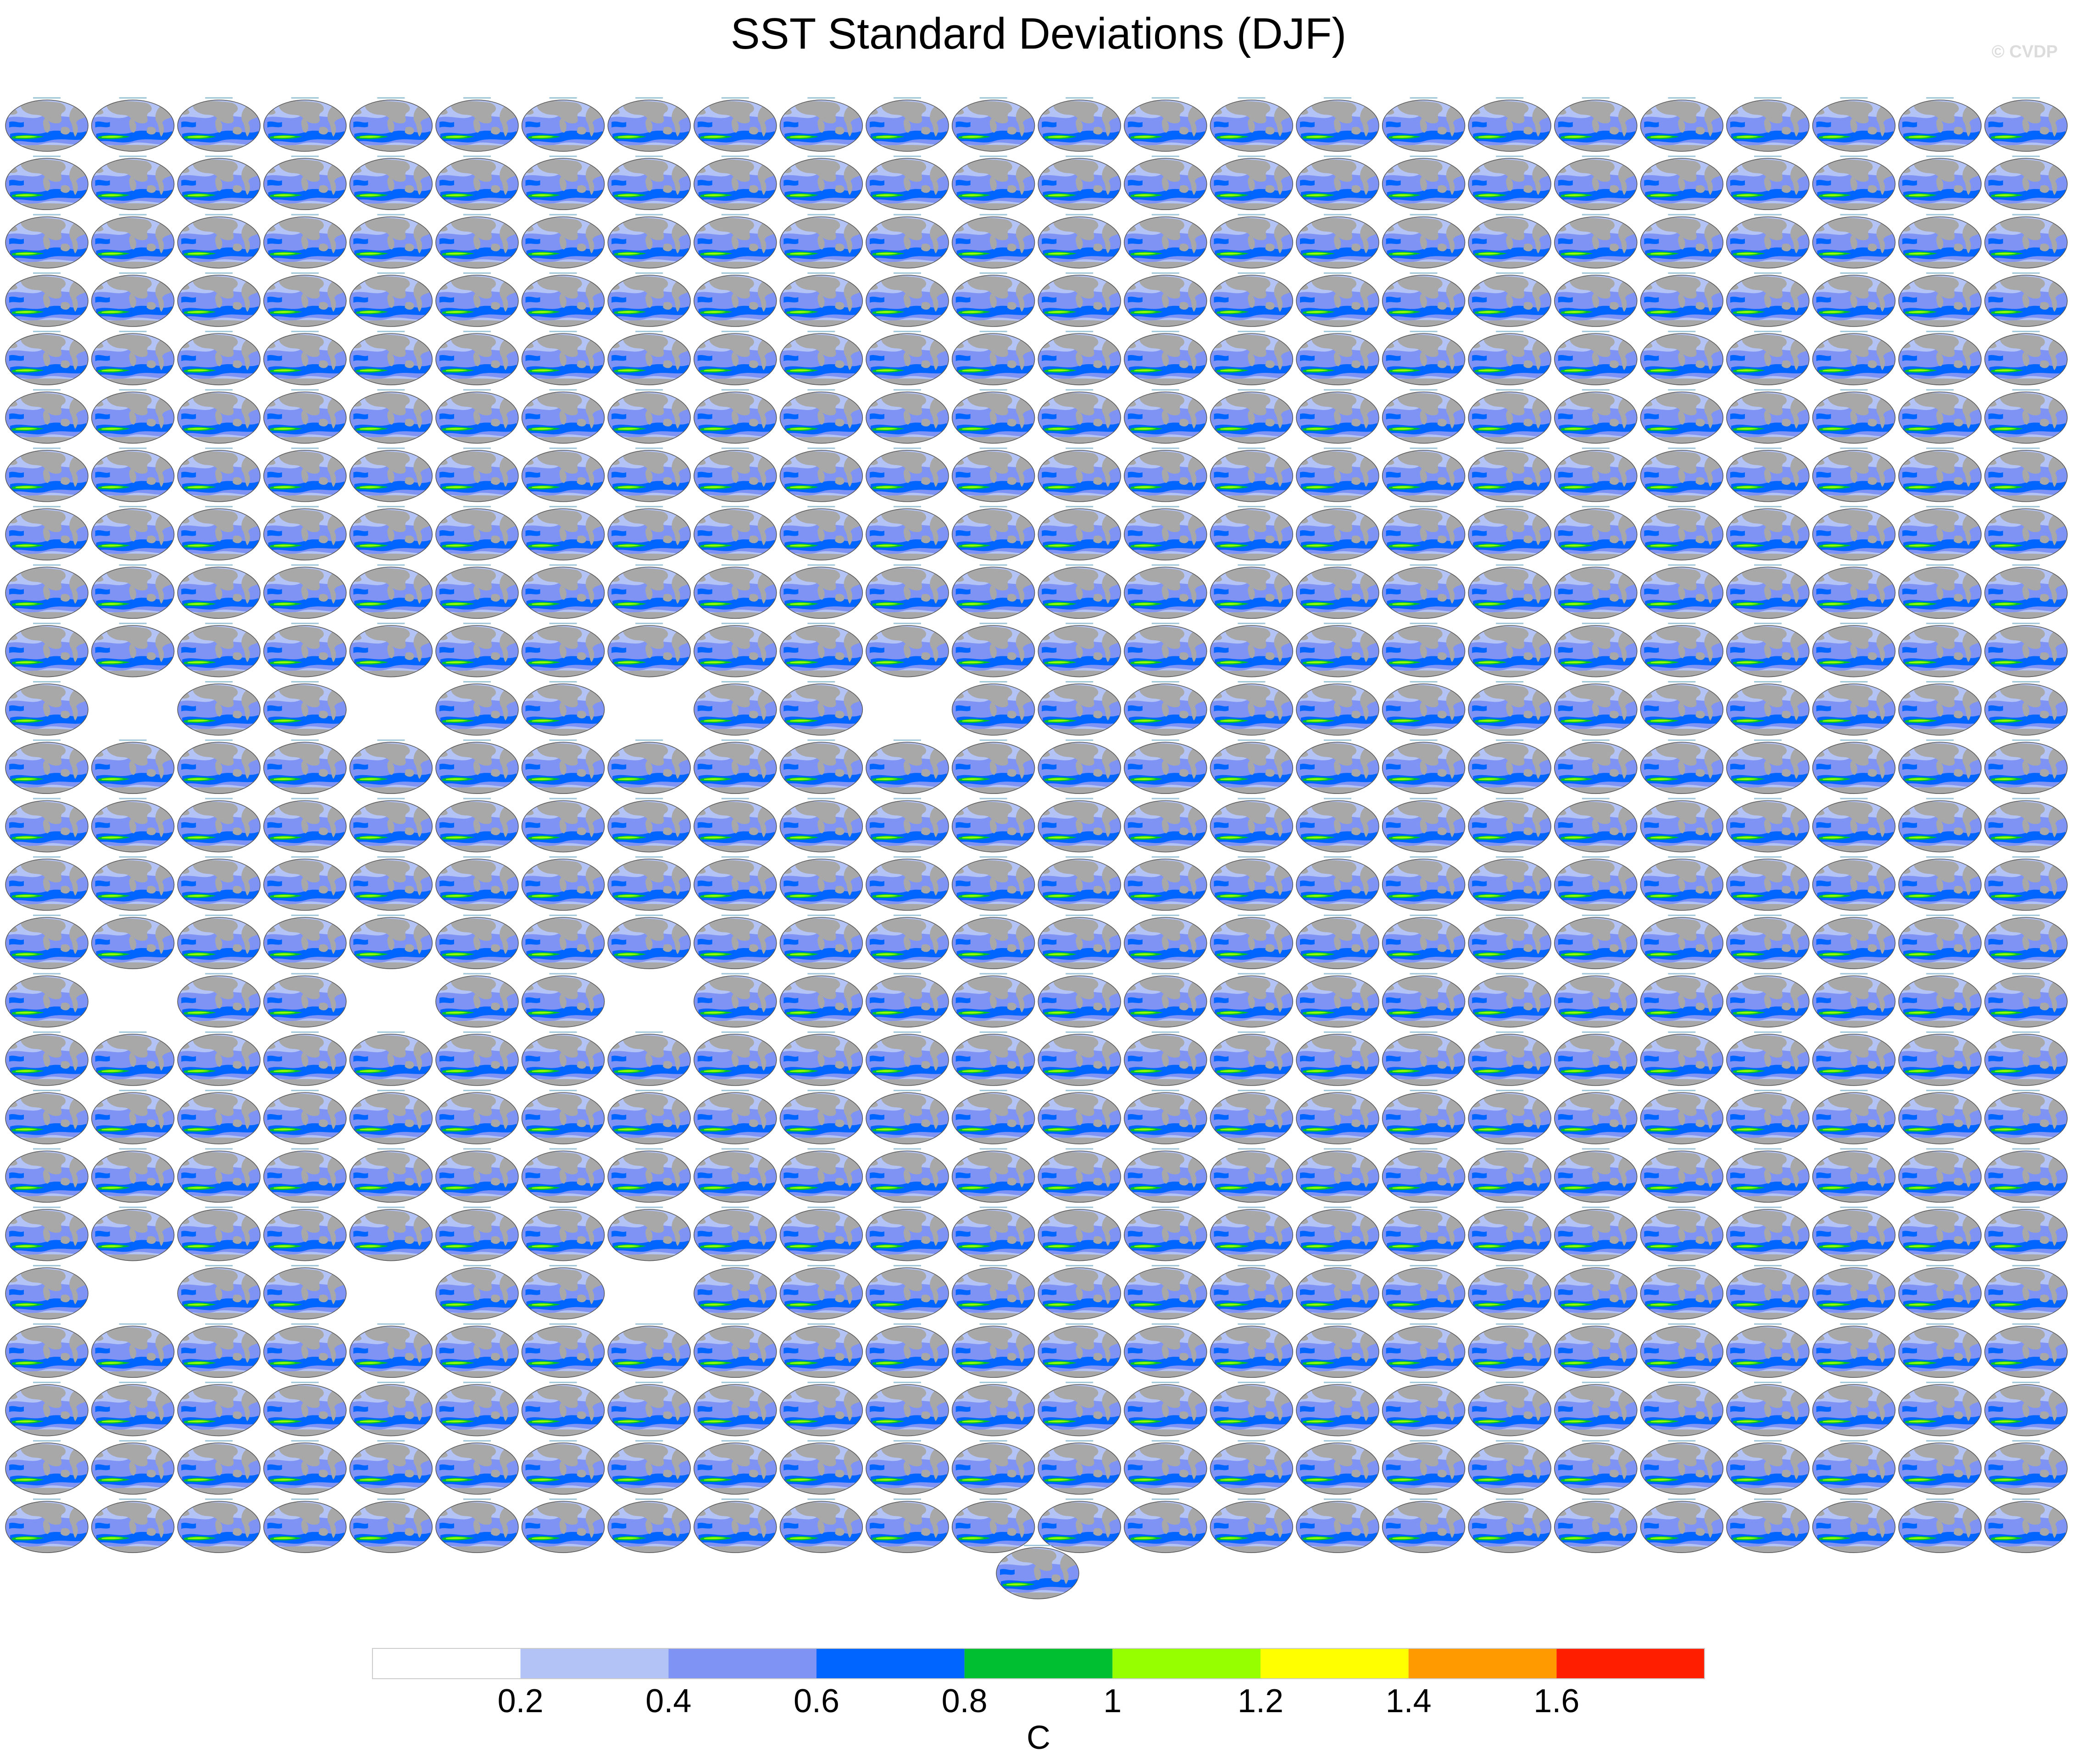 This screenshot has height=1764, width=2077. Describe the element at coordinates (668, 1701) in the screenshot. I see `colorbar-tick-label: 0.4` at that location.